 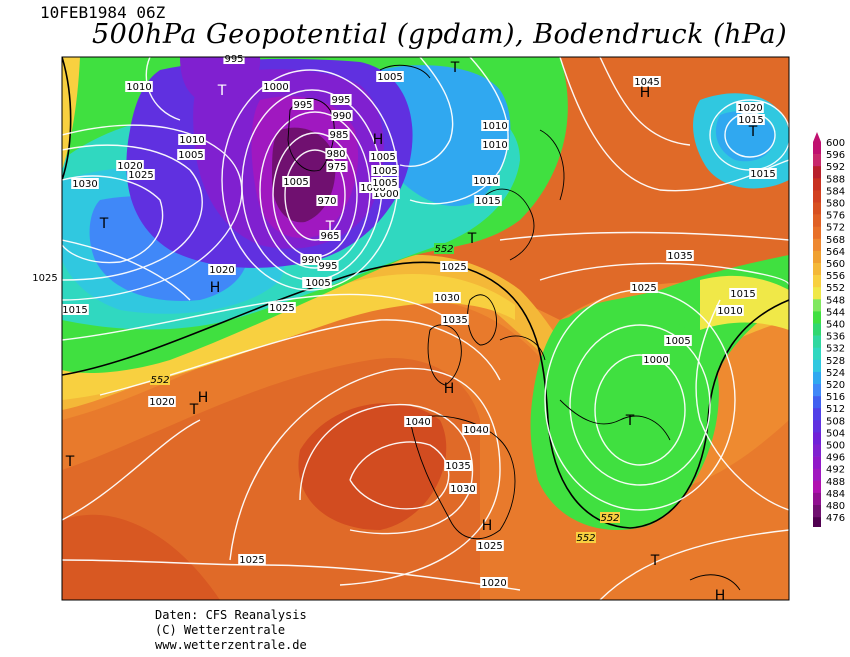 I want to click on isobar-label: 990, so click(x=311, y=260).